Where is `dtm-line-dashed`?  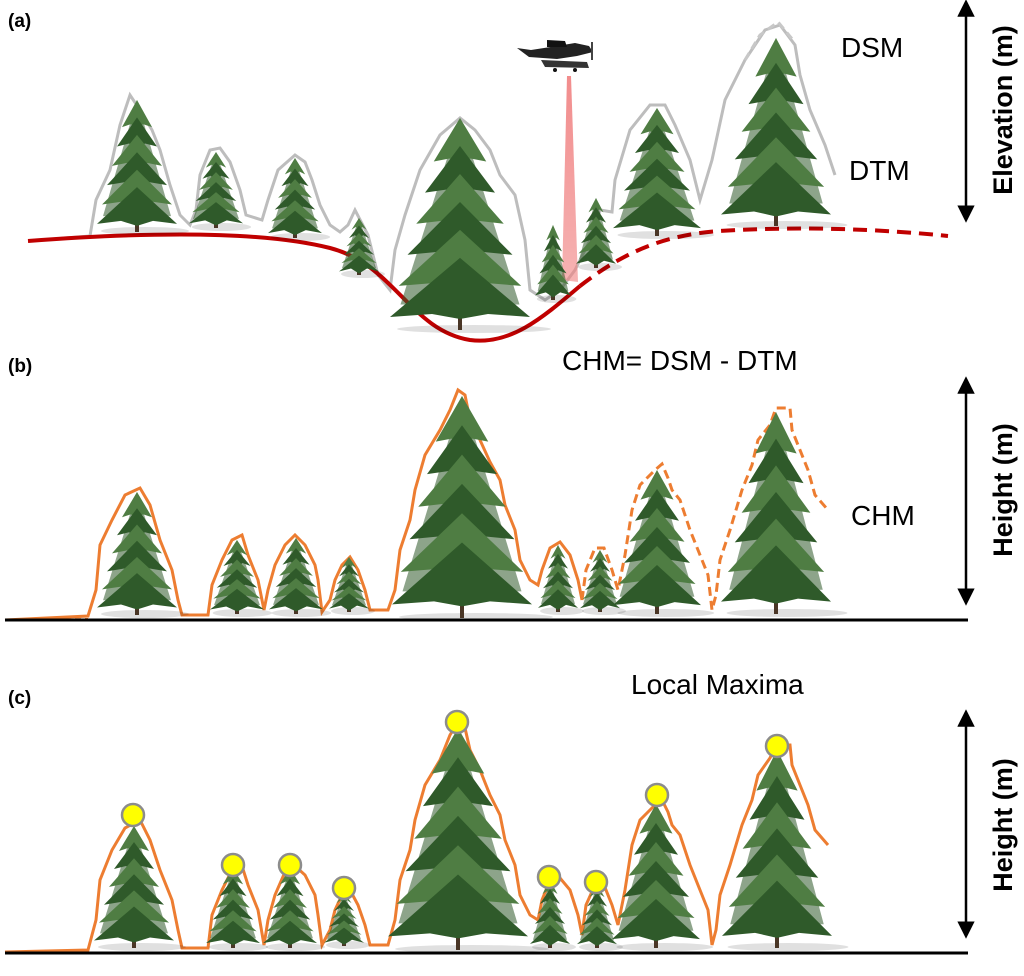
dtm-line-dashed is located at coordinates (763, 257).